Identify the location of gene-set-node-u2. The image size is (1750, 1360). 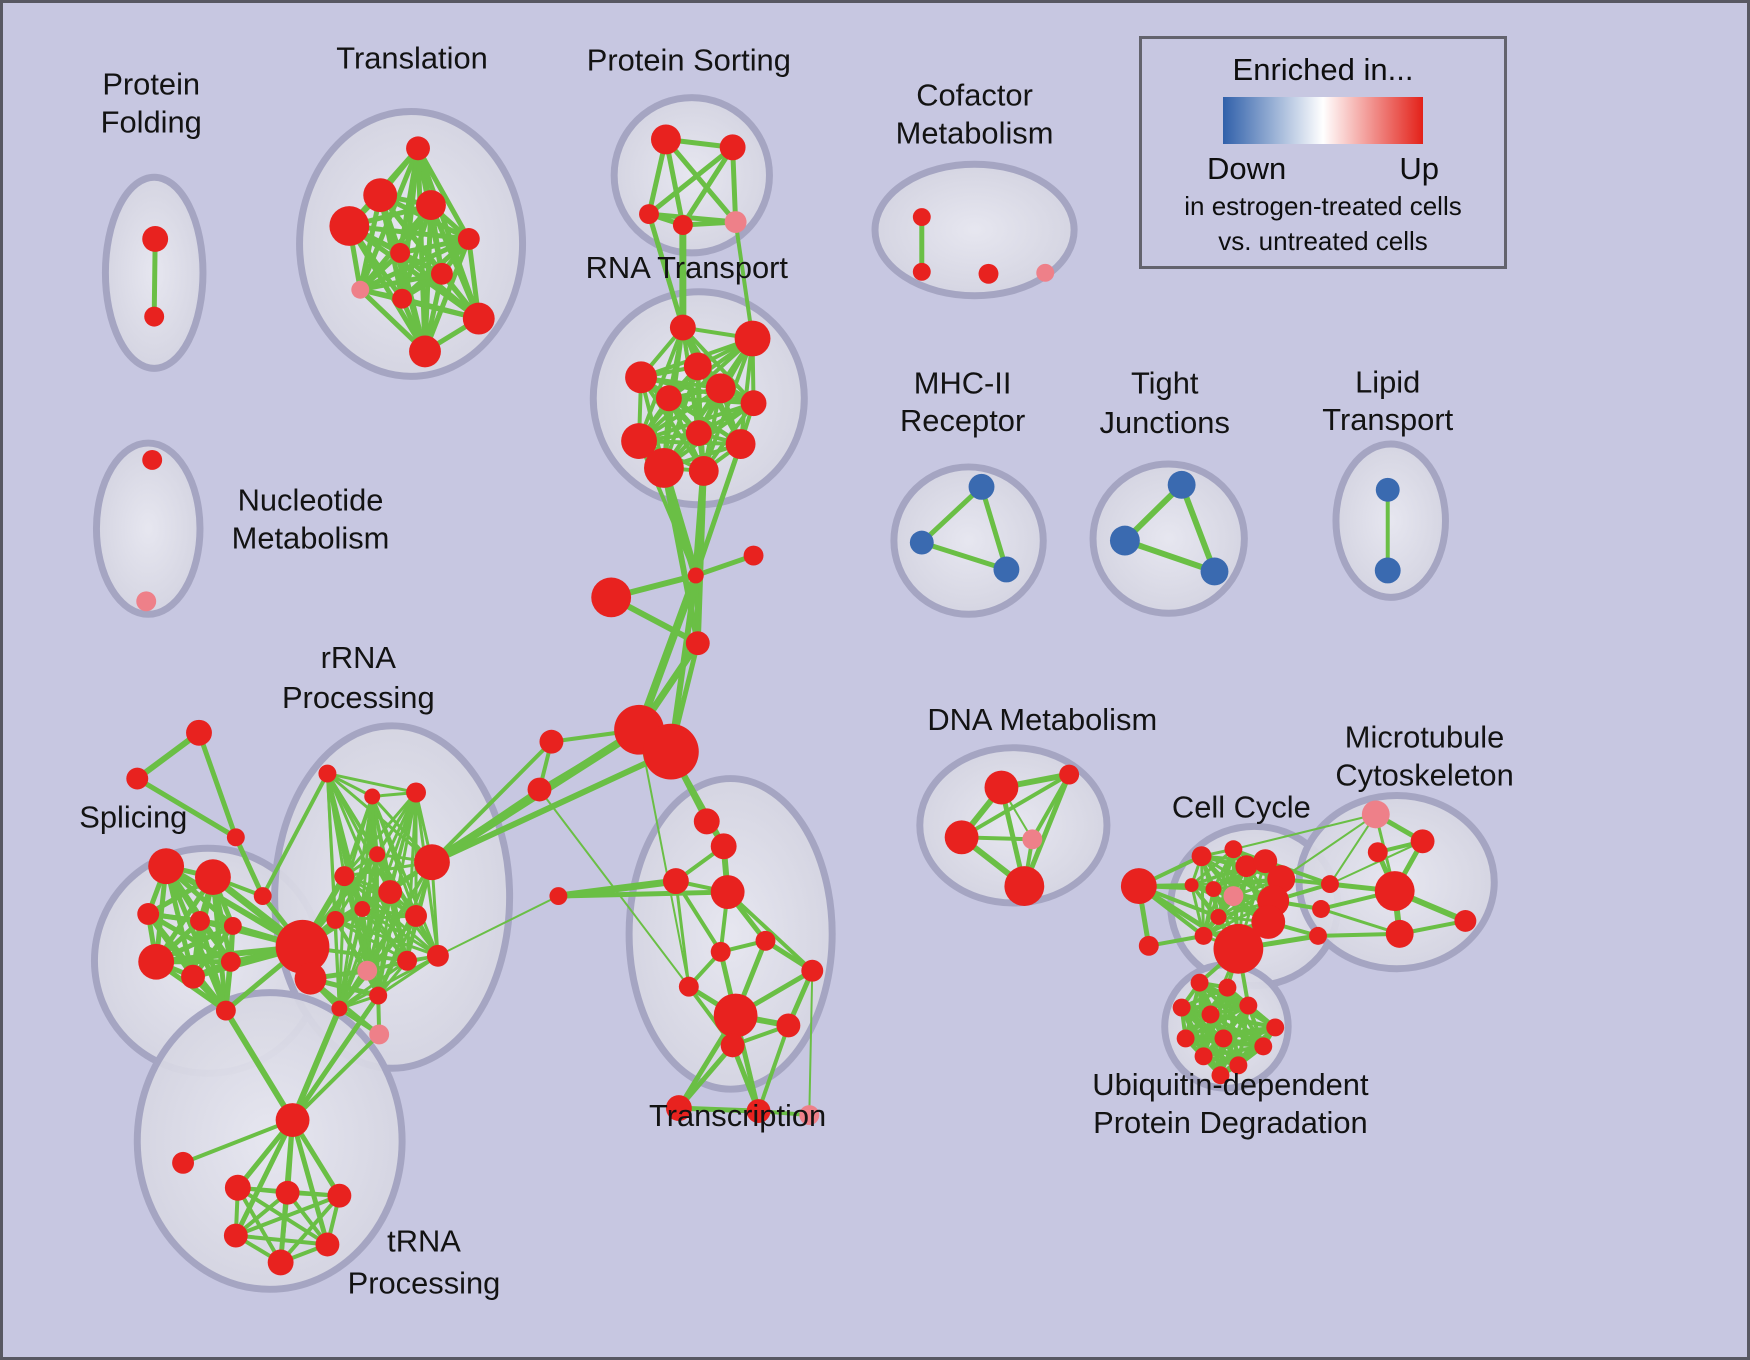
(1227, 987).